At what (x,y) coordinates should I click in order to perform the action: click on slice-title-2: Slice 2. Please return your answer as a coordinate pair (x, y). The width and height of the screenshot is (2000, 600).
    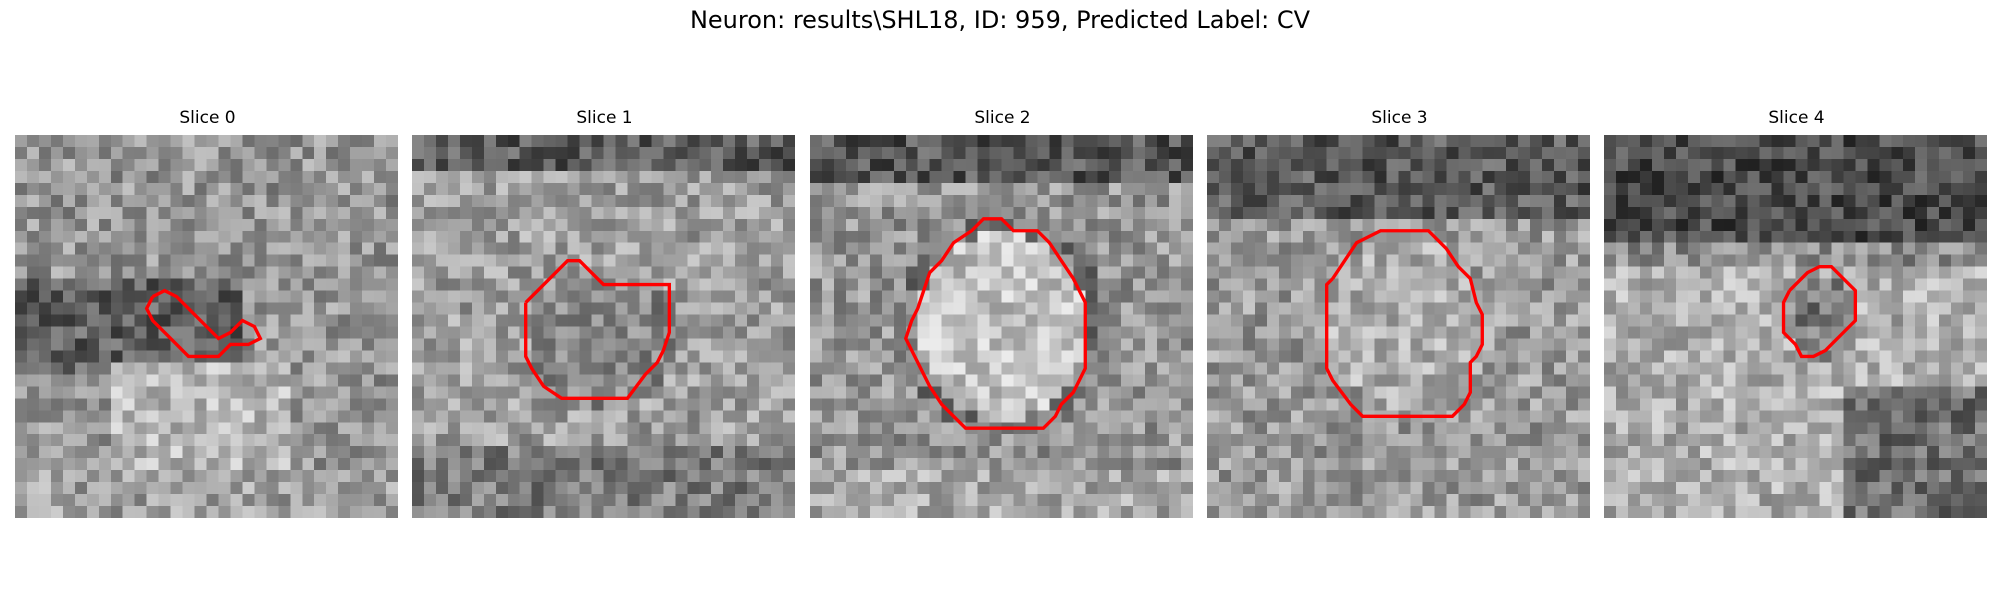
    Looking at the image, I should click on (1002, 118).